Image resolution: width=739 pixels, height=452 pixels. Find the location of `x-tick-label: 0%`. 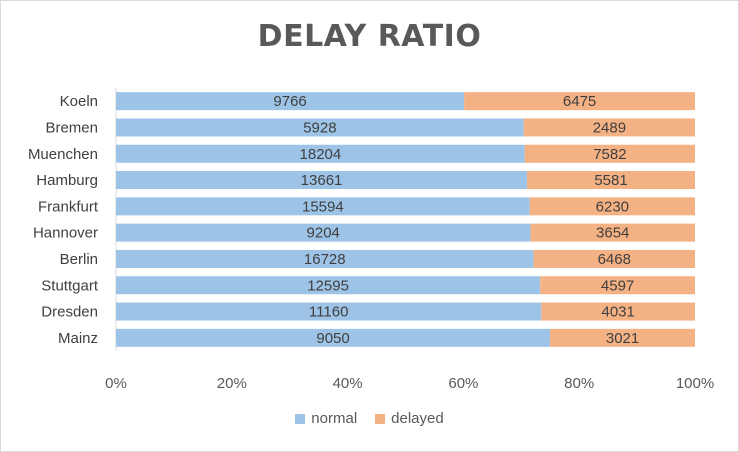

x-tick-label: 0% is located at coordinates (116, 383).